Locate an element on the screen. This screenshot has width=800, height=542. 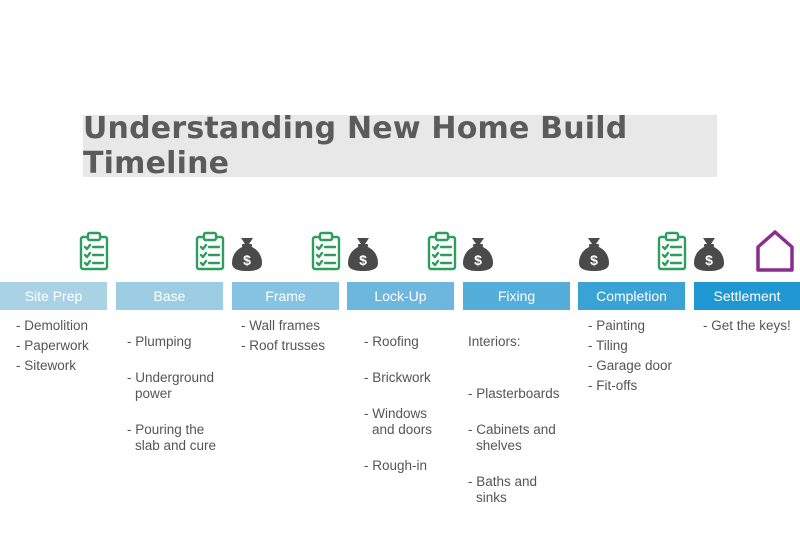
list-item: - Plumping is located at coordinates (159, 341).